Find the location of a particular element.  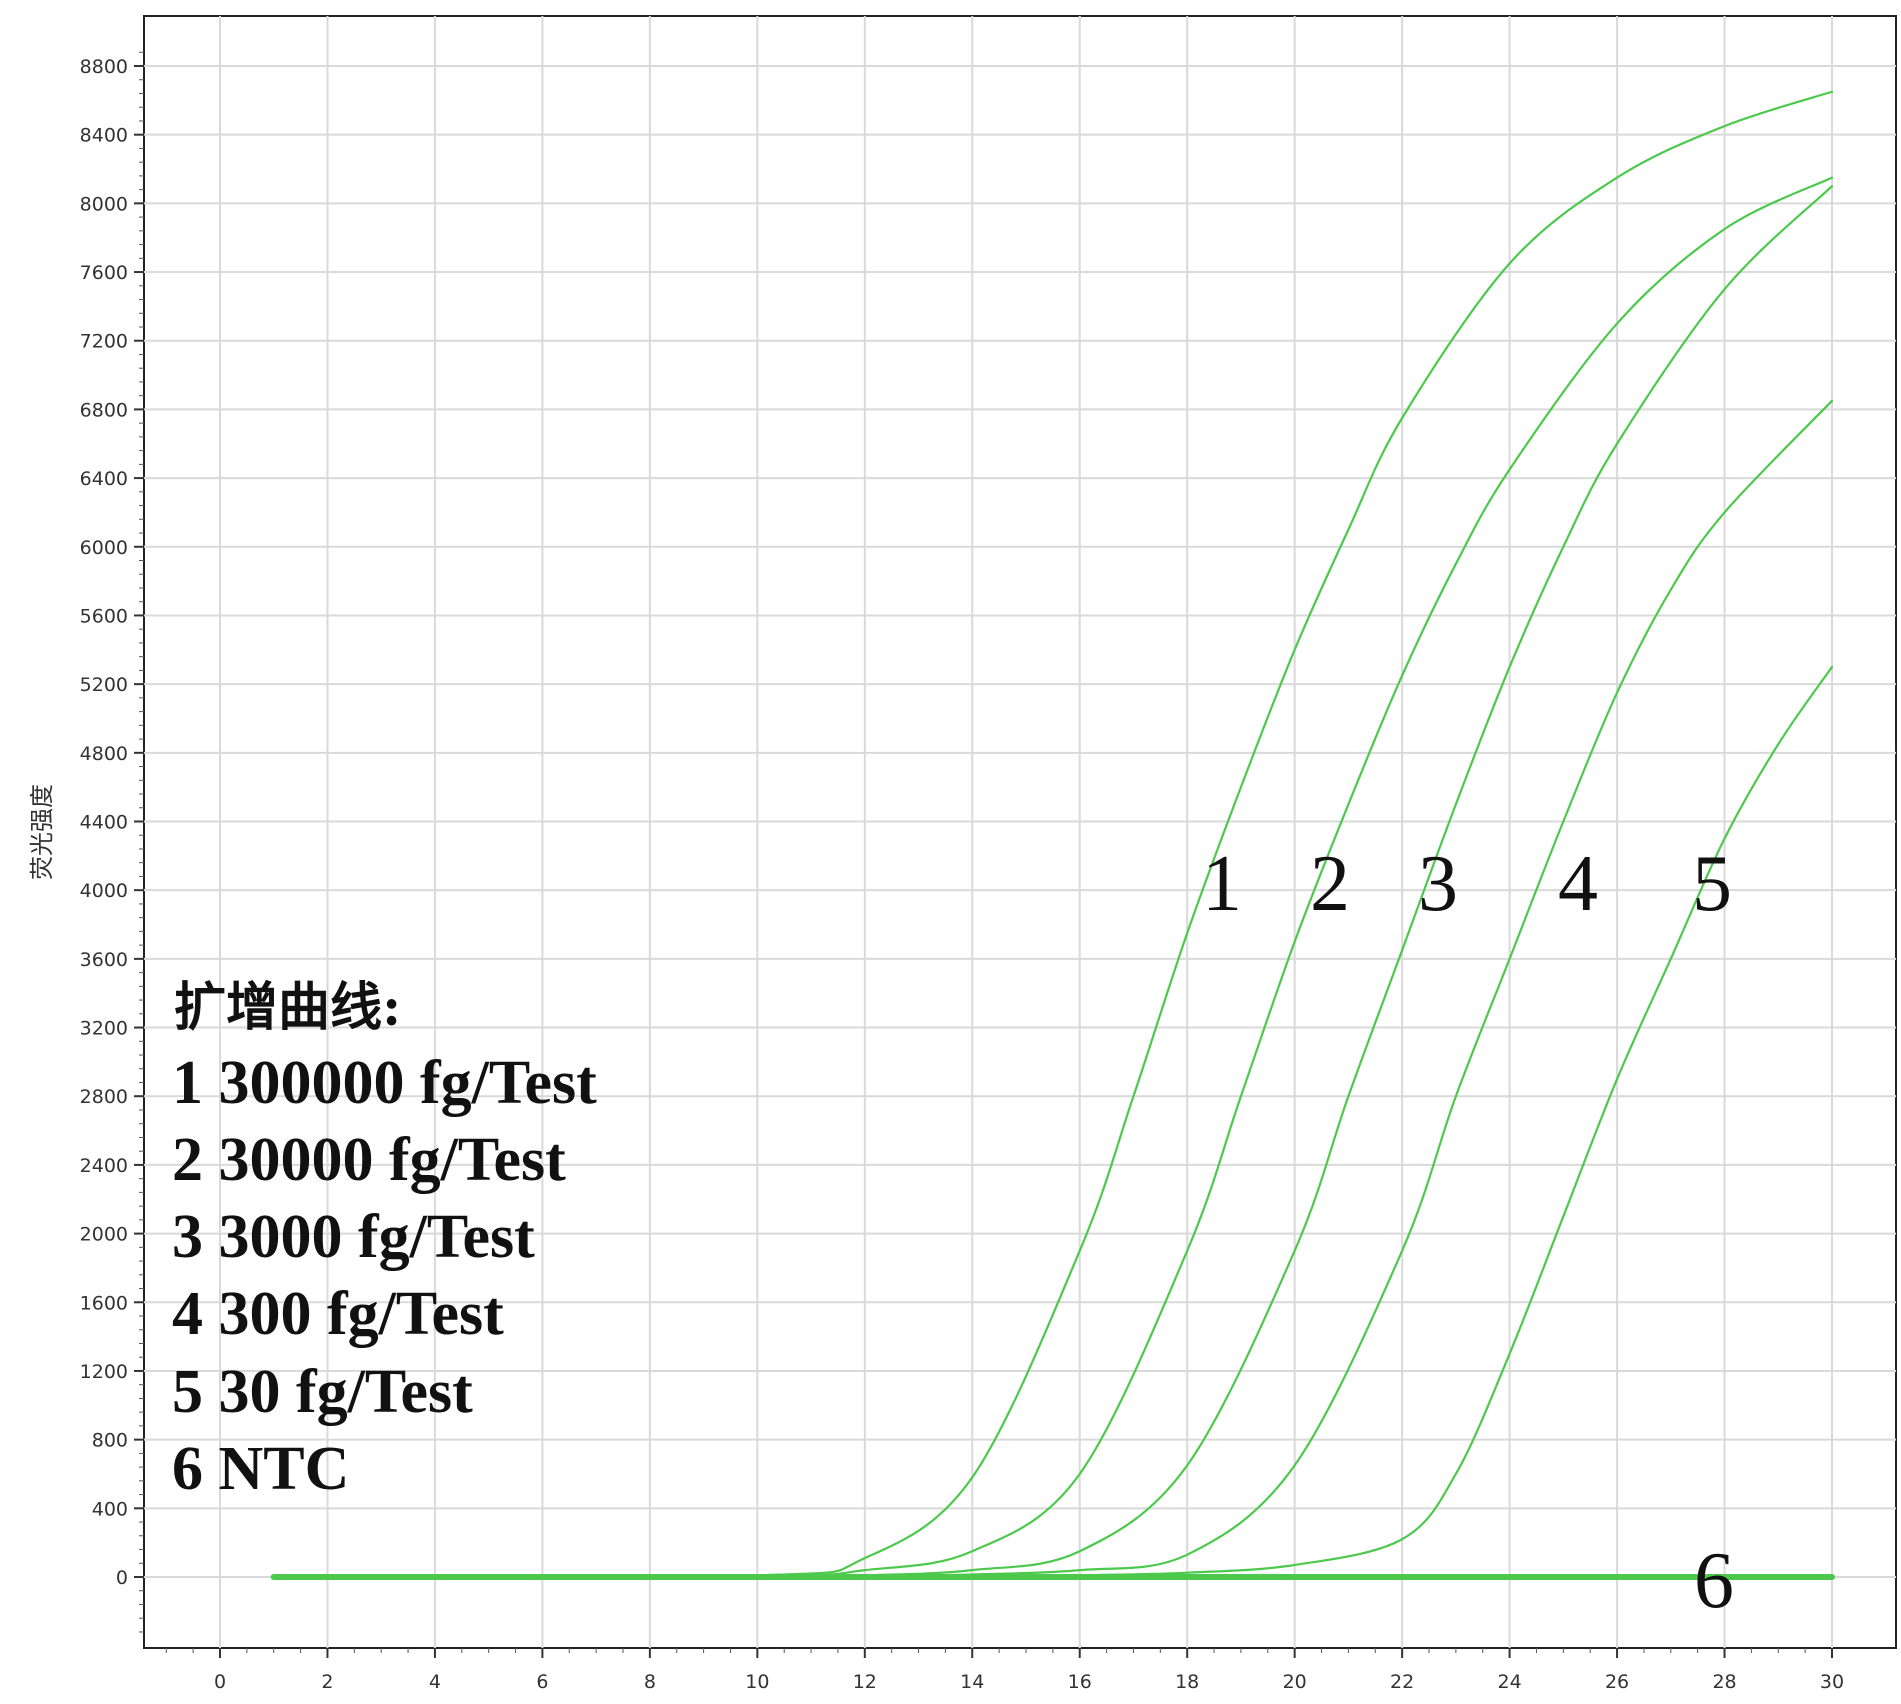

x-tick-label: 2 is located at coordinates (327, 1682).